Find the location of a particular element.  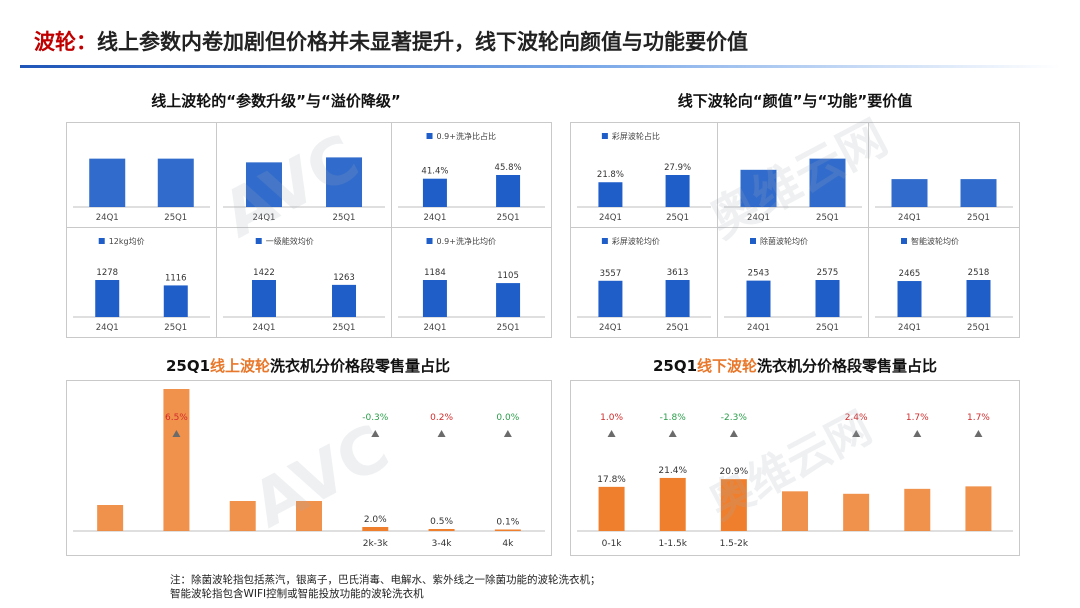

data-label: 1184 is located at coordinates (435, 273).